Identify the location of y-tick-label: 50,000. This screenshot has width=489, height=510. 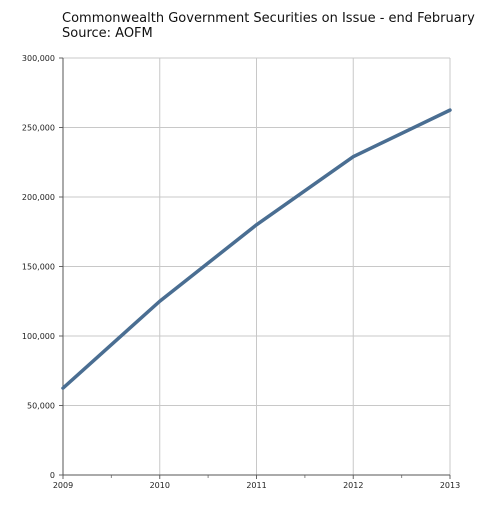
(41, 406).